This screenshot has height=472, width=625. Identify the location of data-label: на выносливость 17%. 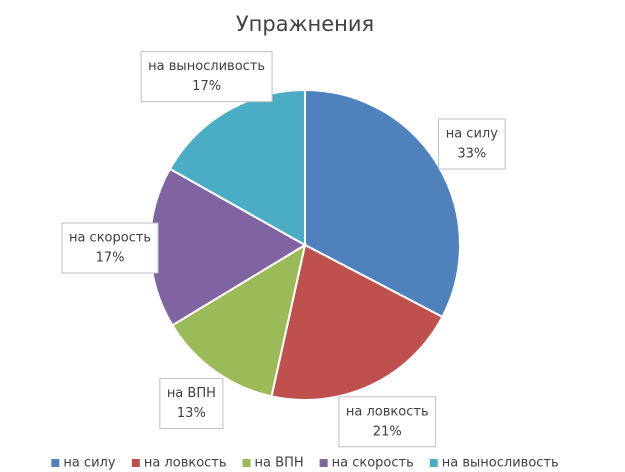
(206, 77).